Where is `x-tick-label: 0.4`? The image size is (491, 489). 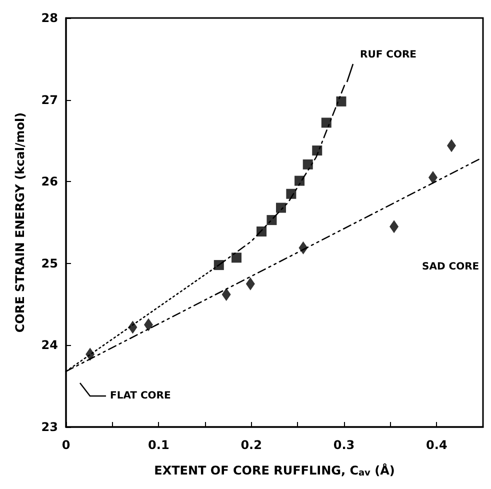 x-tick-label: 0.4 is located at coordinates (437, 445).